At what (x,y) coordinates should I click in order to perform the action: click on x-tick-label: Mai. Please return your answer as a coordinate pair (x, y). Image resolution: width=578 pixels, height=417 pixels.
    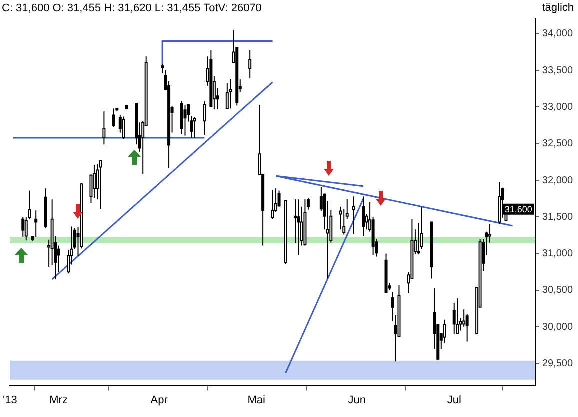
    Looking at the image, I should click on (257, 400).